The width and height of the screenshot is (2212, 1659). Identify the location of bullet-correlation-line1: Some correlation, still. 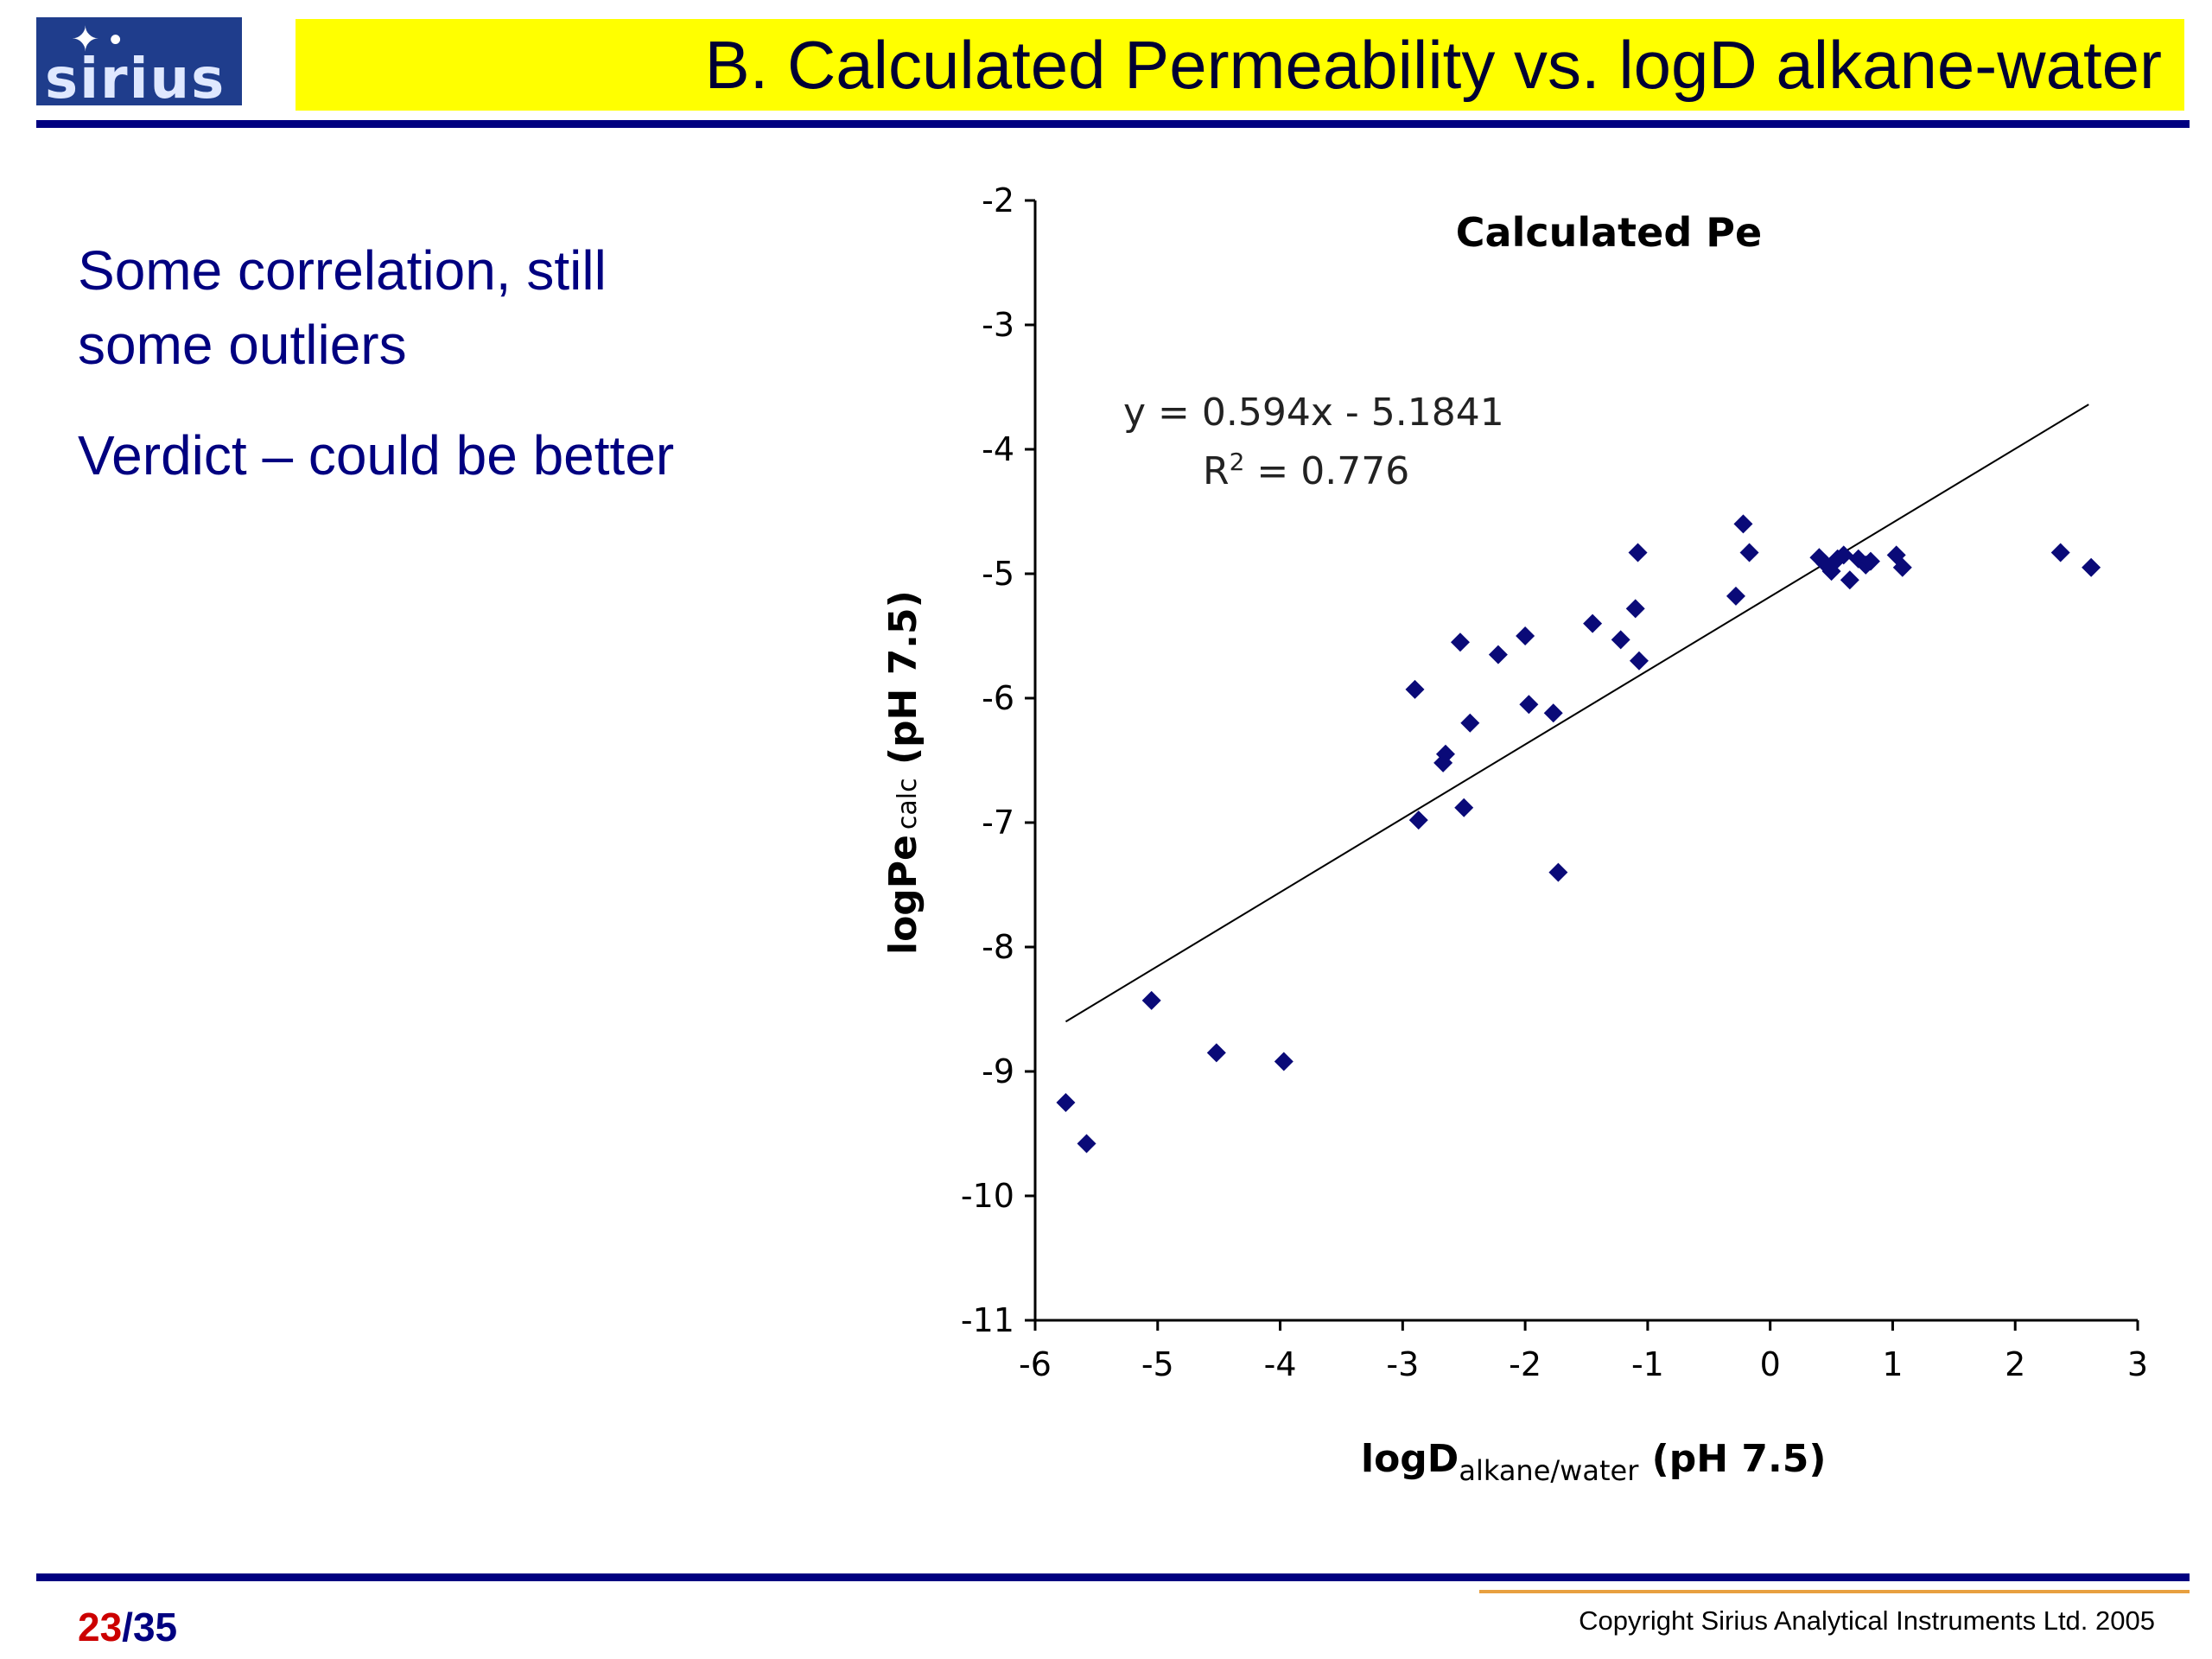
(342, 270).